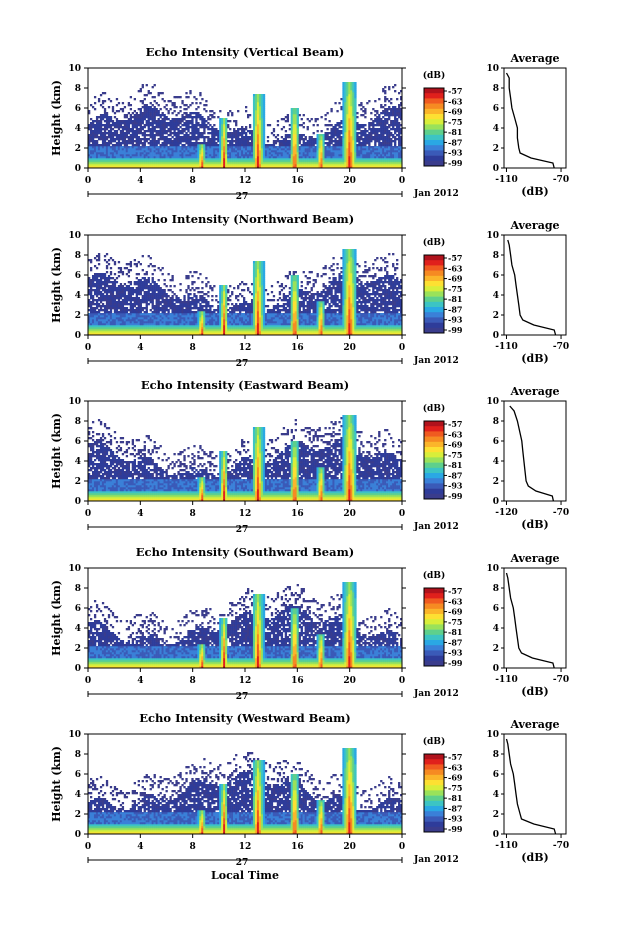  Describe the element at coordinates (561, 846) in the screenshot. I see `average-x-tick-label: -70` at that location.